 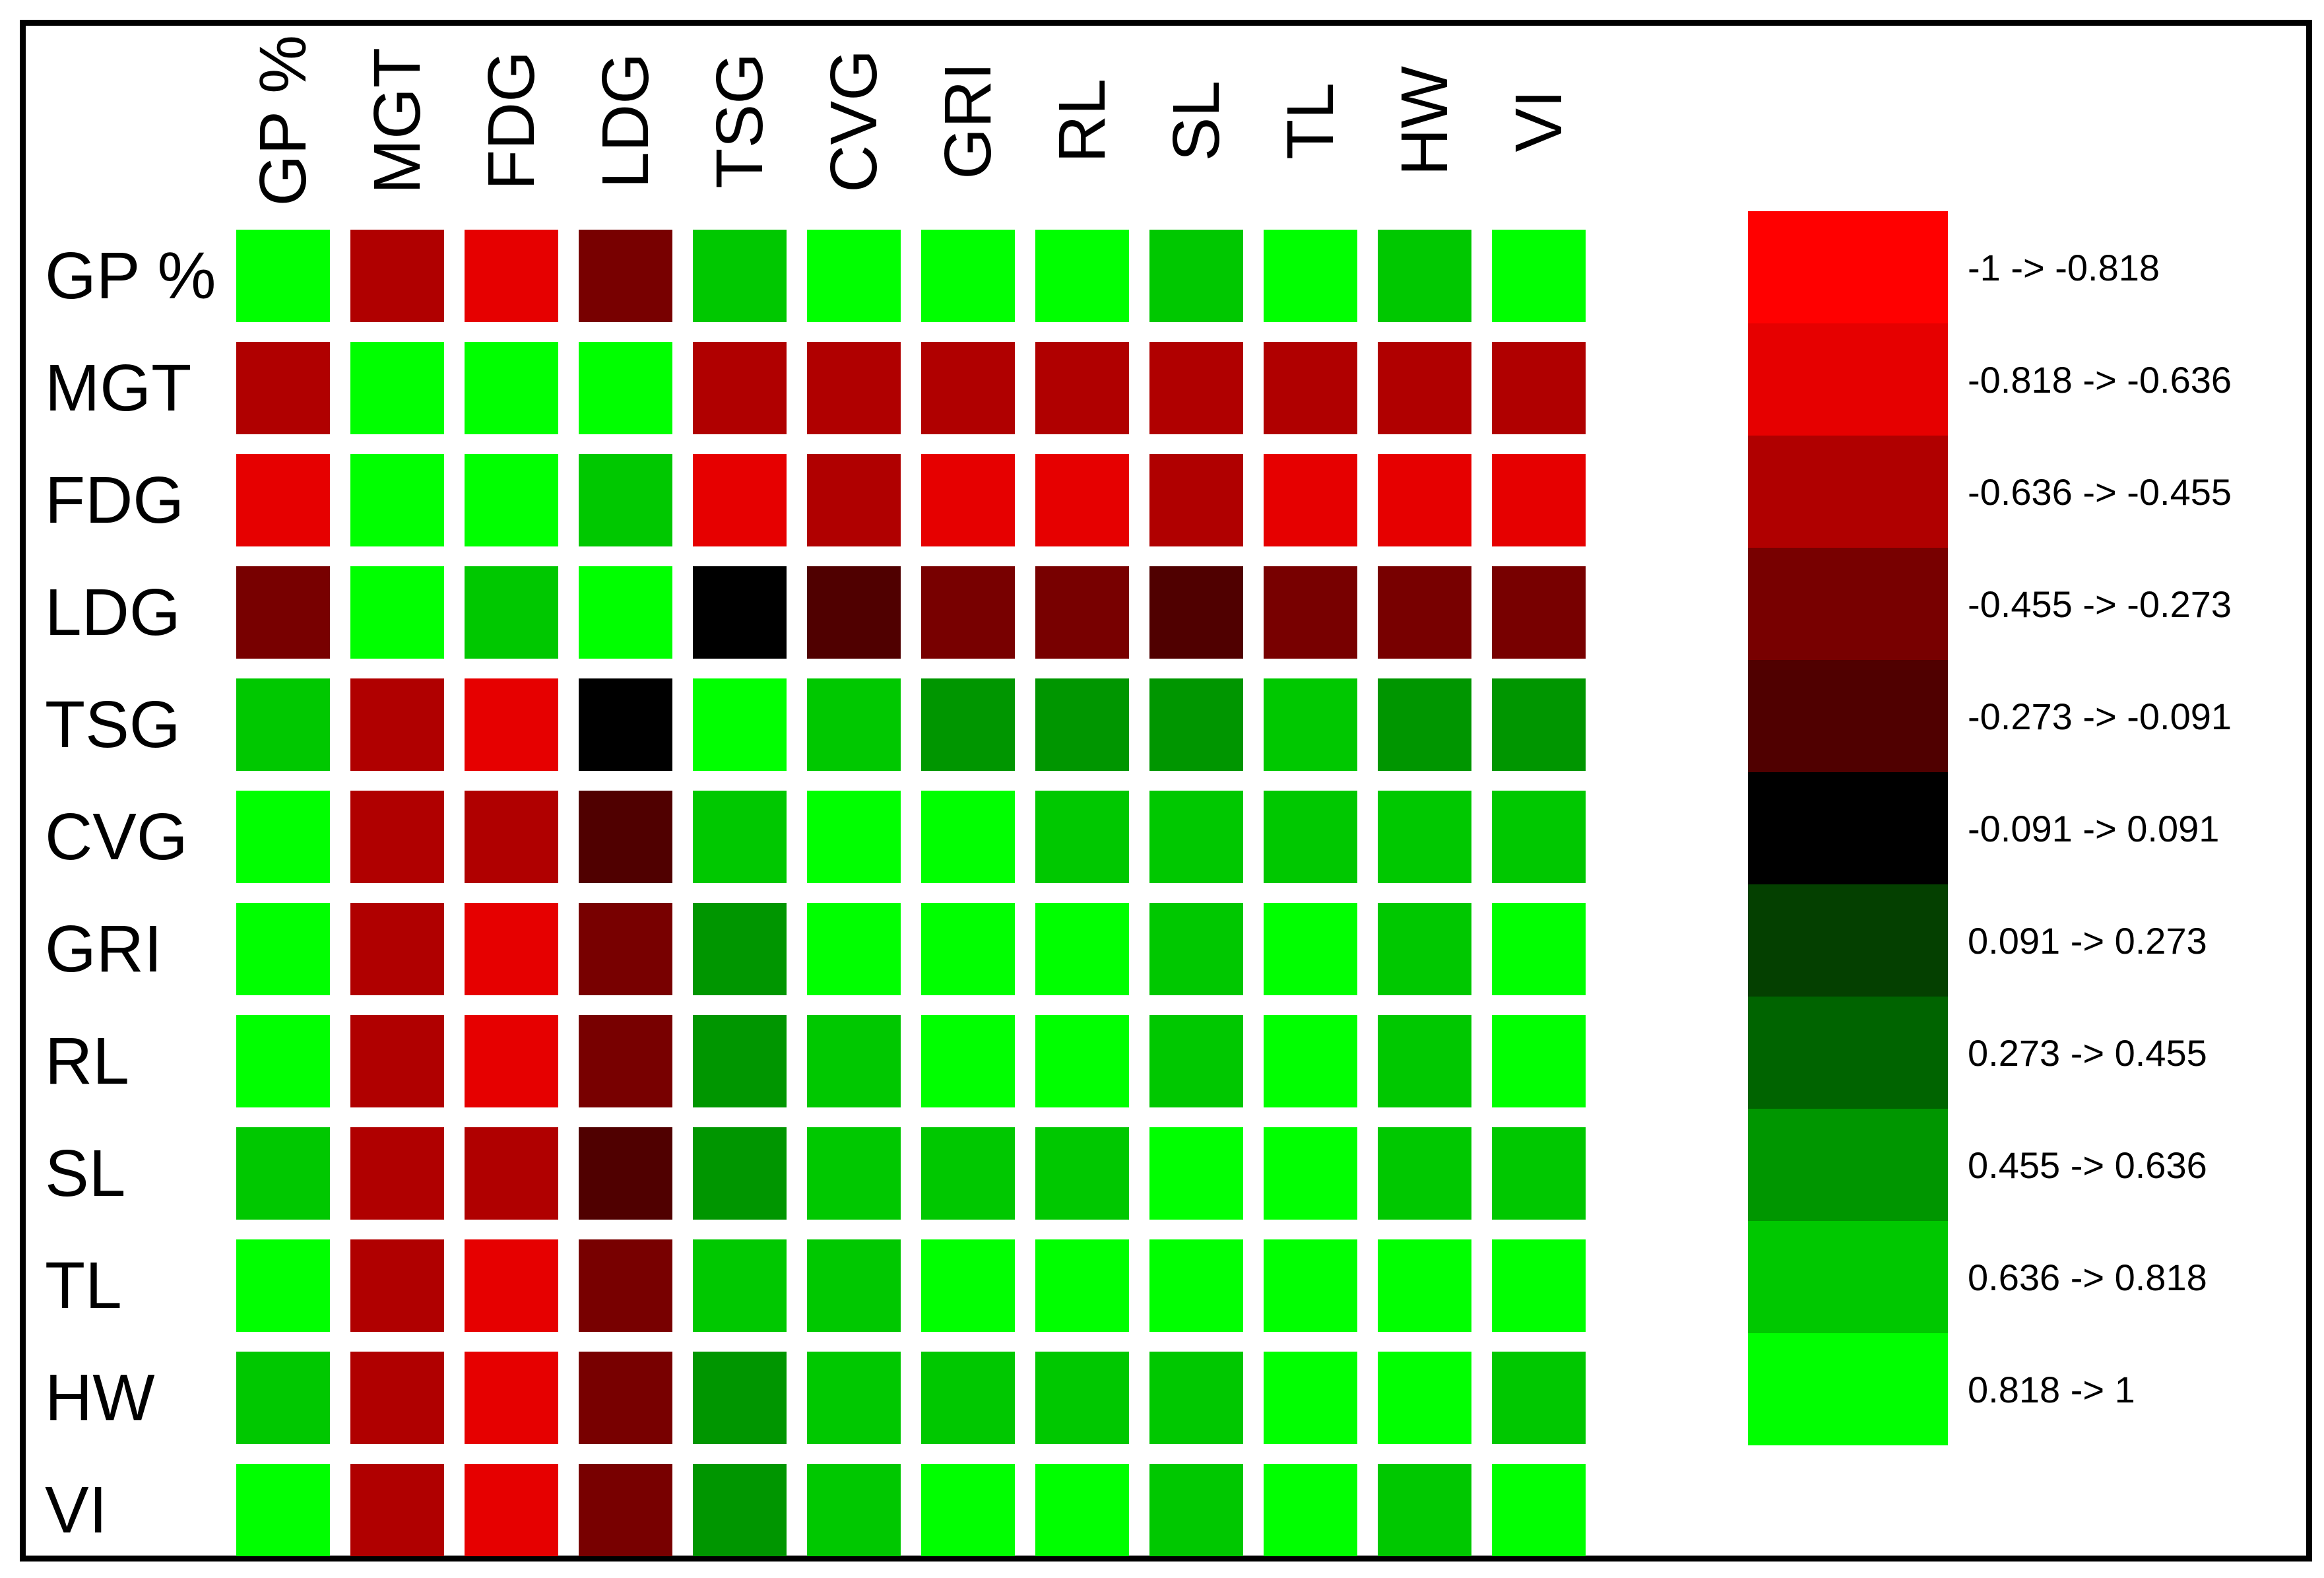 I want to click on row-label-0: GP %, so click(x=130, y=276).